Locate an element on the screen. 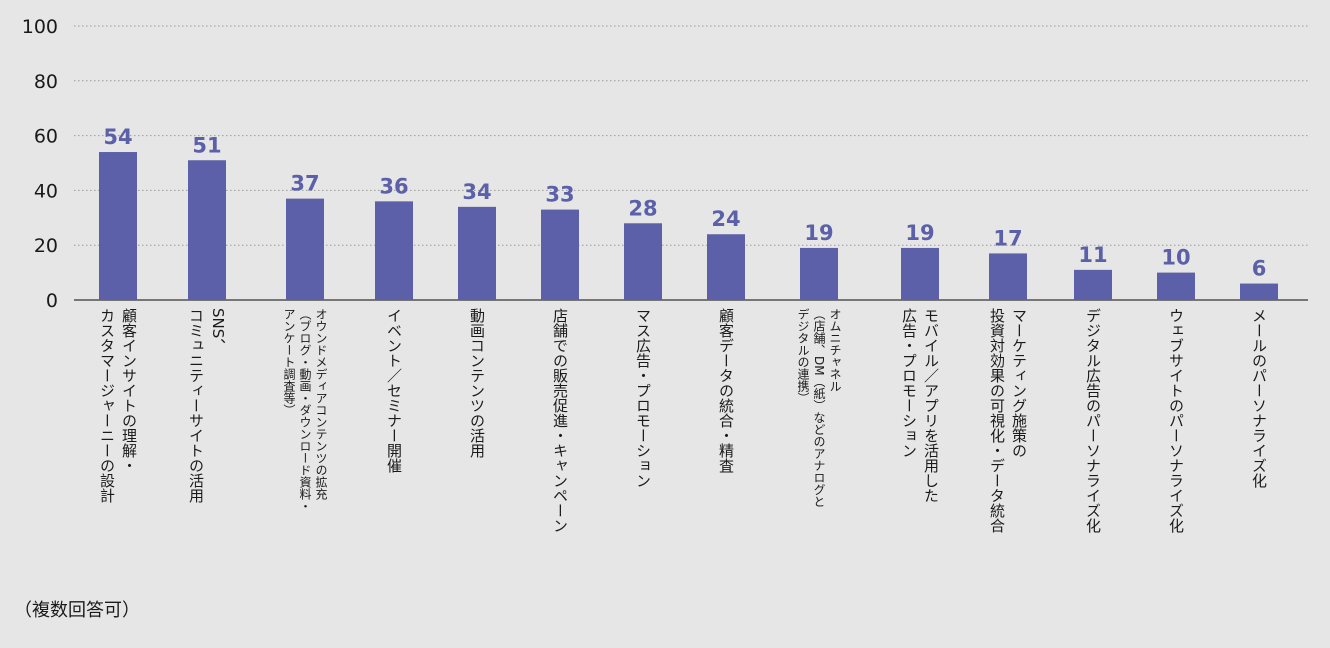 The image size is (1330, 648). data-label: 34 is located at coordinates (476, 192).